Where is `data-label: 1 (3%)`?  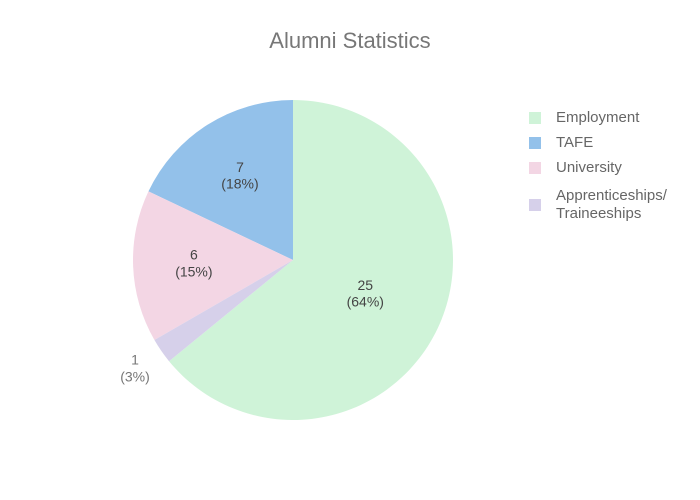 data-label: 1 (3%) is located at coordinates (135, 367).